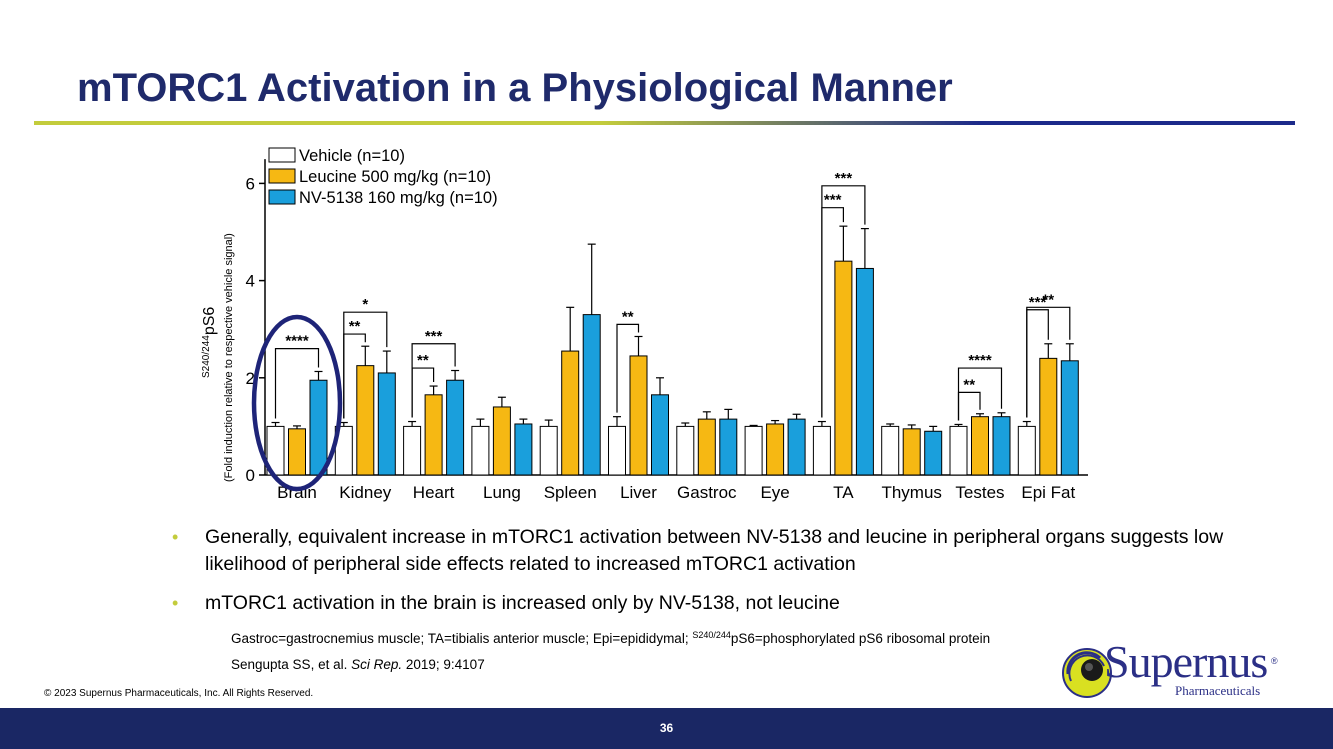 The width and height of the screenshot is (1333, 749). Describe the element at coordinates (707, 492) in the screenshot. I see `x-tick-label: Gastroc` at that location.